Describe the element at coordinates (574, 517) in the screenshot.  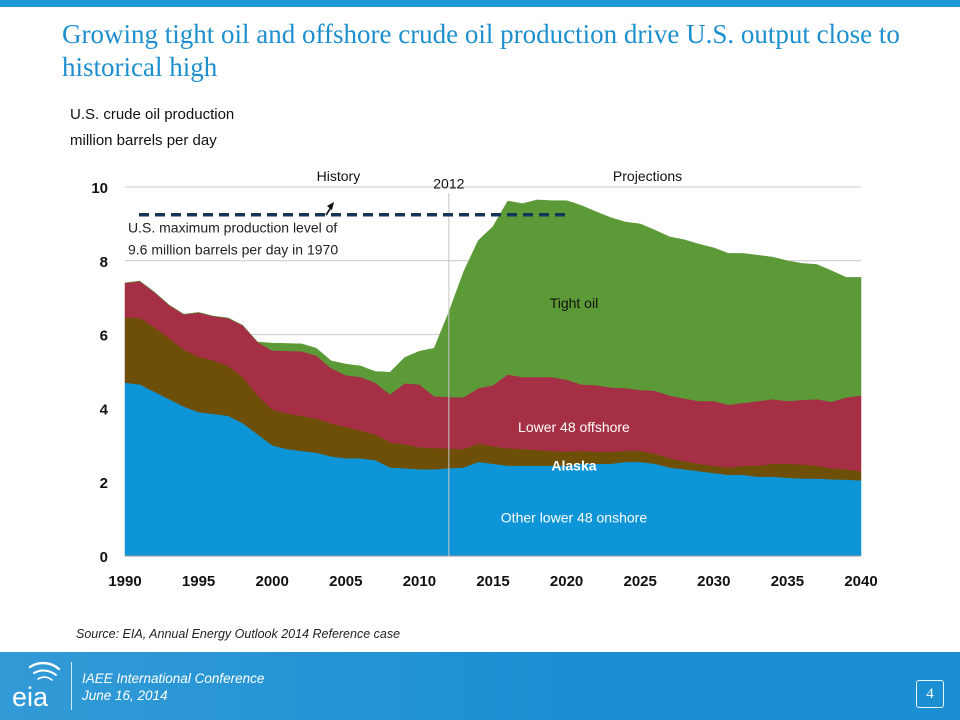
I see `annotation-other-lower-48-onshore: Other lower 48 onshore` at that location.